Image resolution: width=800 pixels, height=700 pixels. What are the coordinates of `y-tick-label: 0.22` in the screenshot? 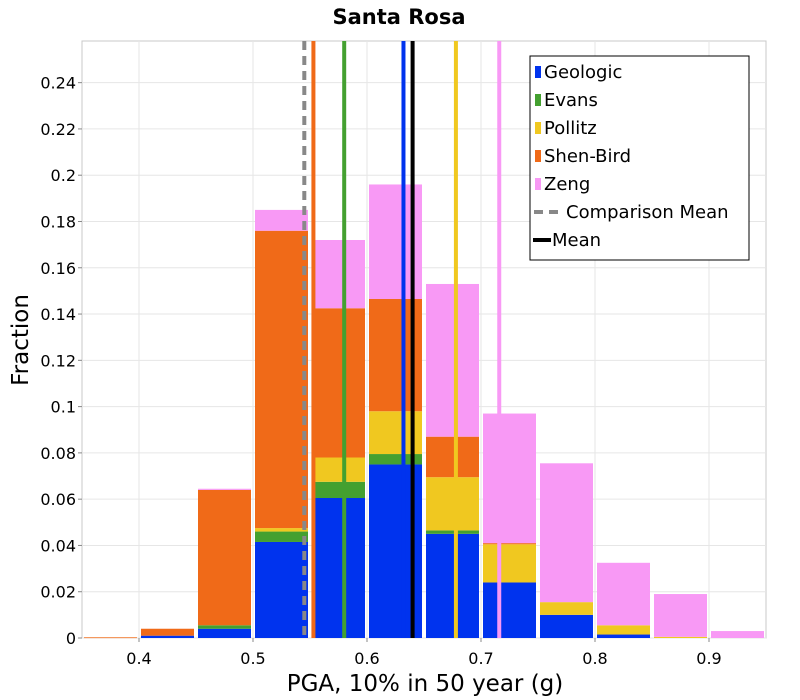 It's located at (58, 129).